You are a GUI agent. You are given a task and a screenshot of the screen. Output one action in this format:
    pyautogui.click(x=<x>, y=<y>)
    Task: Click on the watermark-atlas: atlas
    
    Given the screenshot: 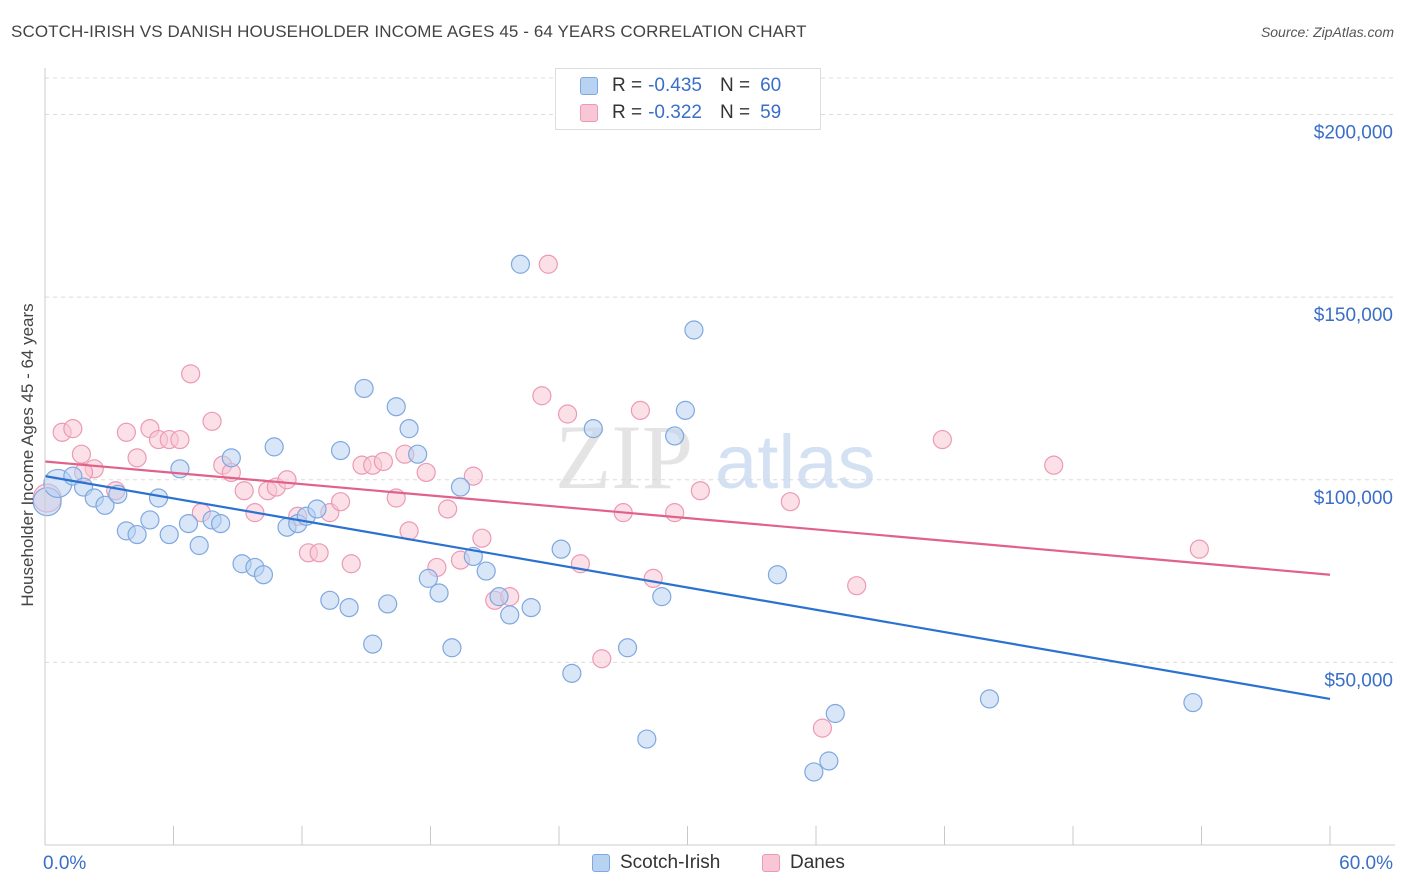 What is the action you would take?
    pyautogui.click(x=795, y=462)
    